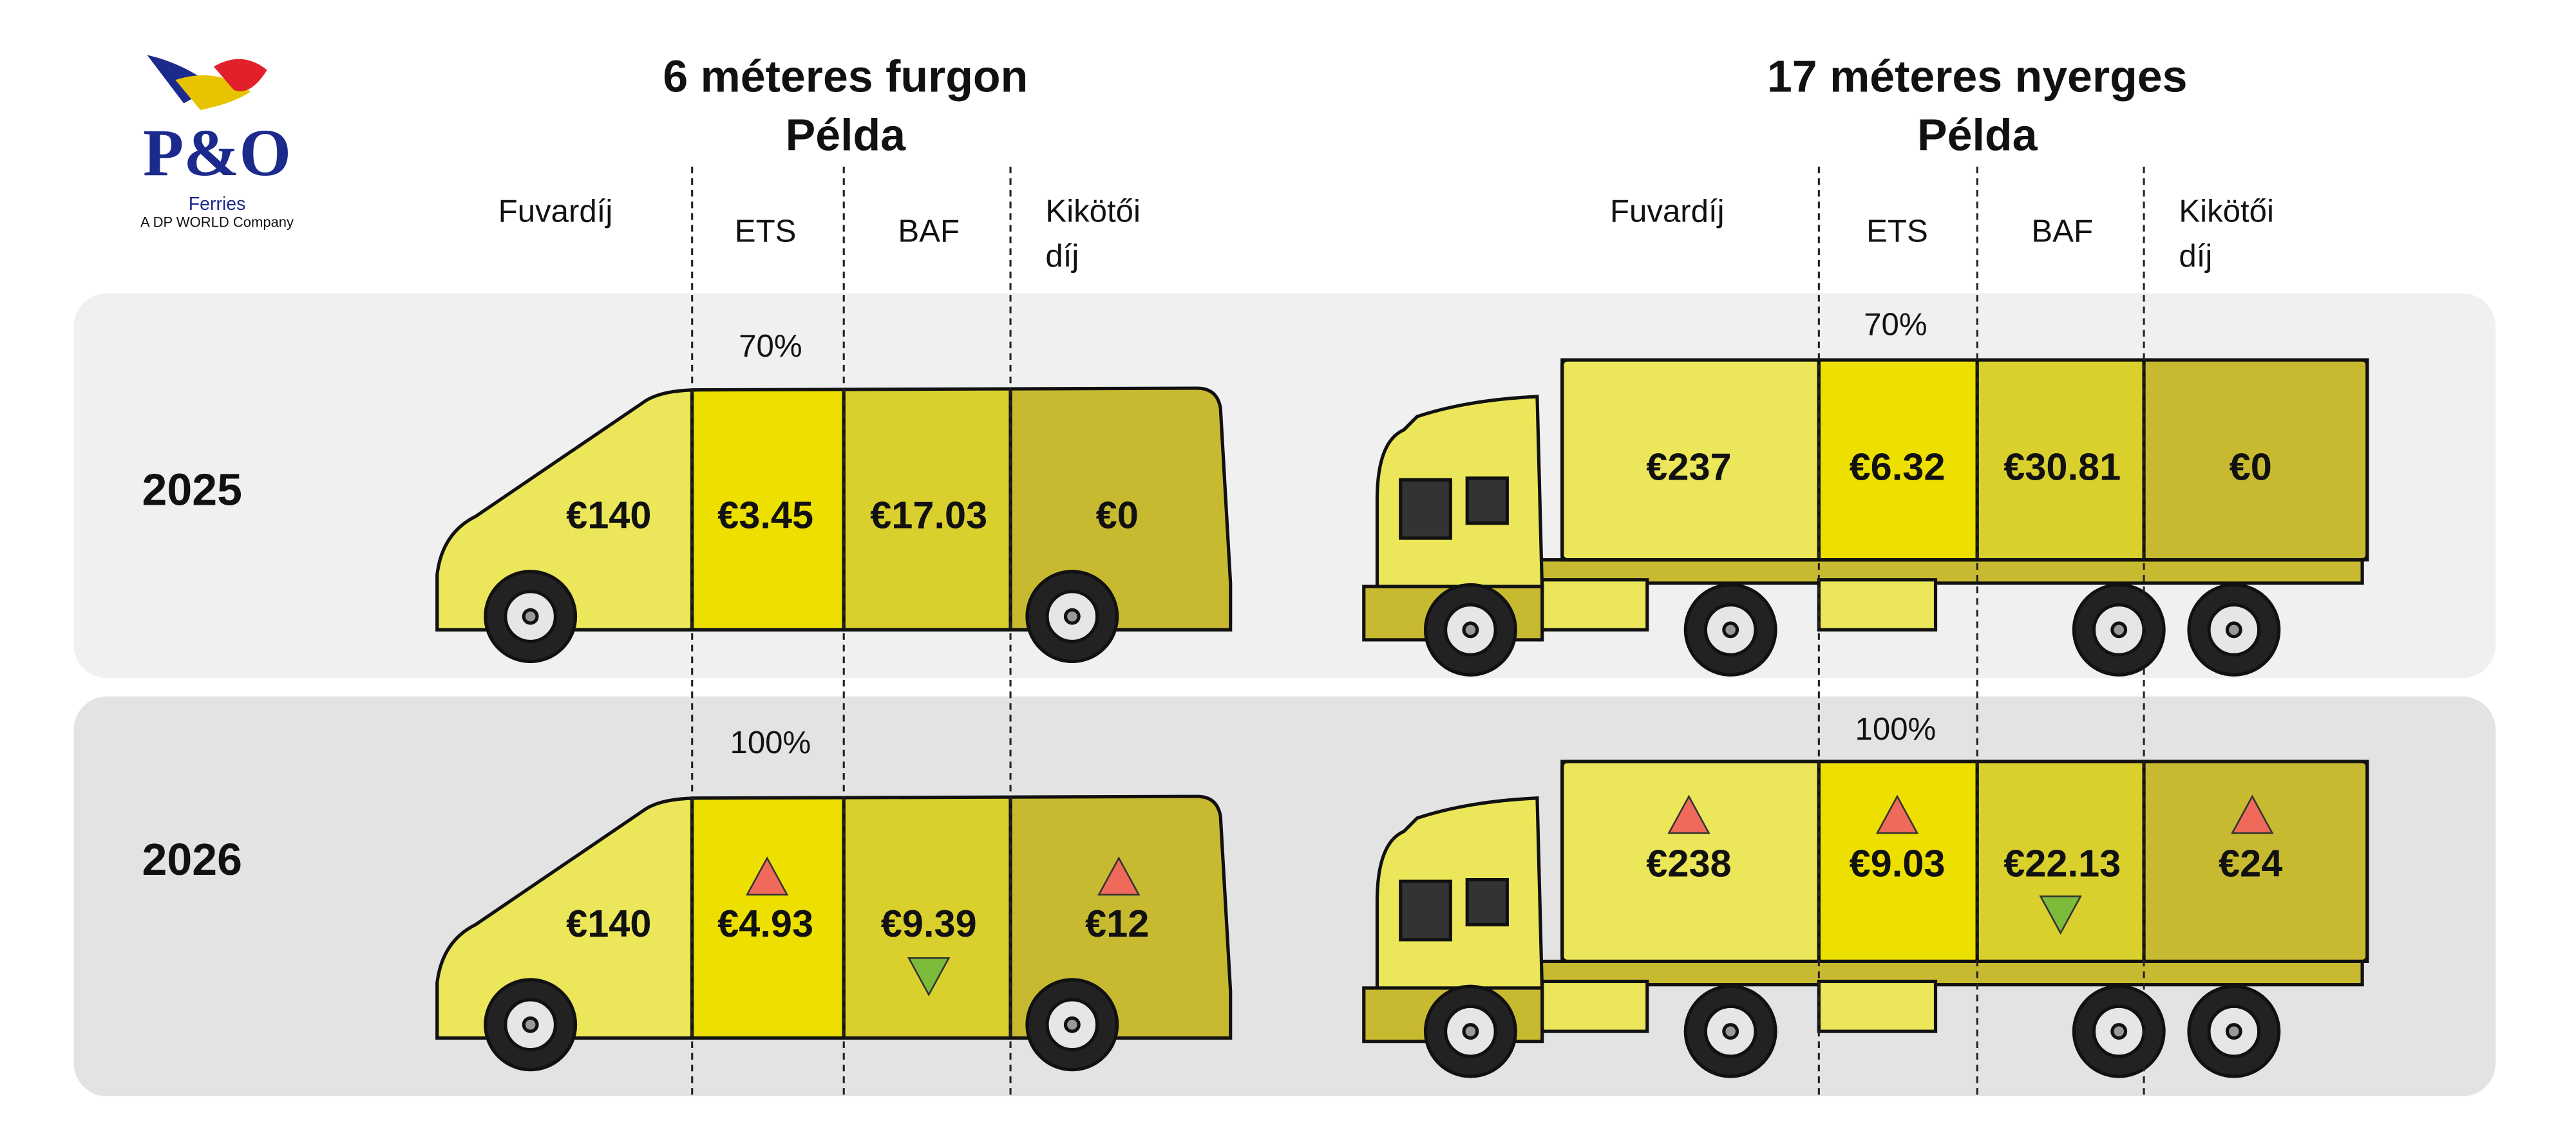 The height and width of the screenshot is (1133, 2576). Describe the element at coordinates (2062, 467) in the screenshot. I see `cost-value: €30.81` at that location.